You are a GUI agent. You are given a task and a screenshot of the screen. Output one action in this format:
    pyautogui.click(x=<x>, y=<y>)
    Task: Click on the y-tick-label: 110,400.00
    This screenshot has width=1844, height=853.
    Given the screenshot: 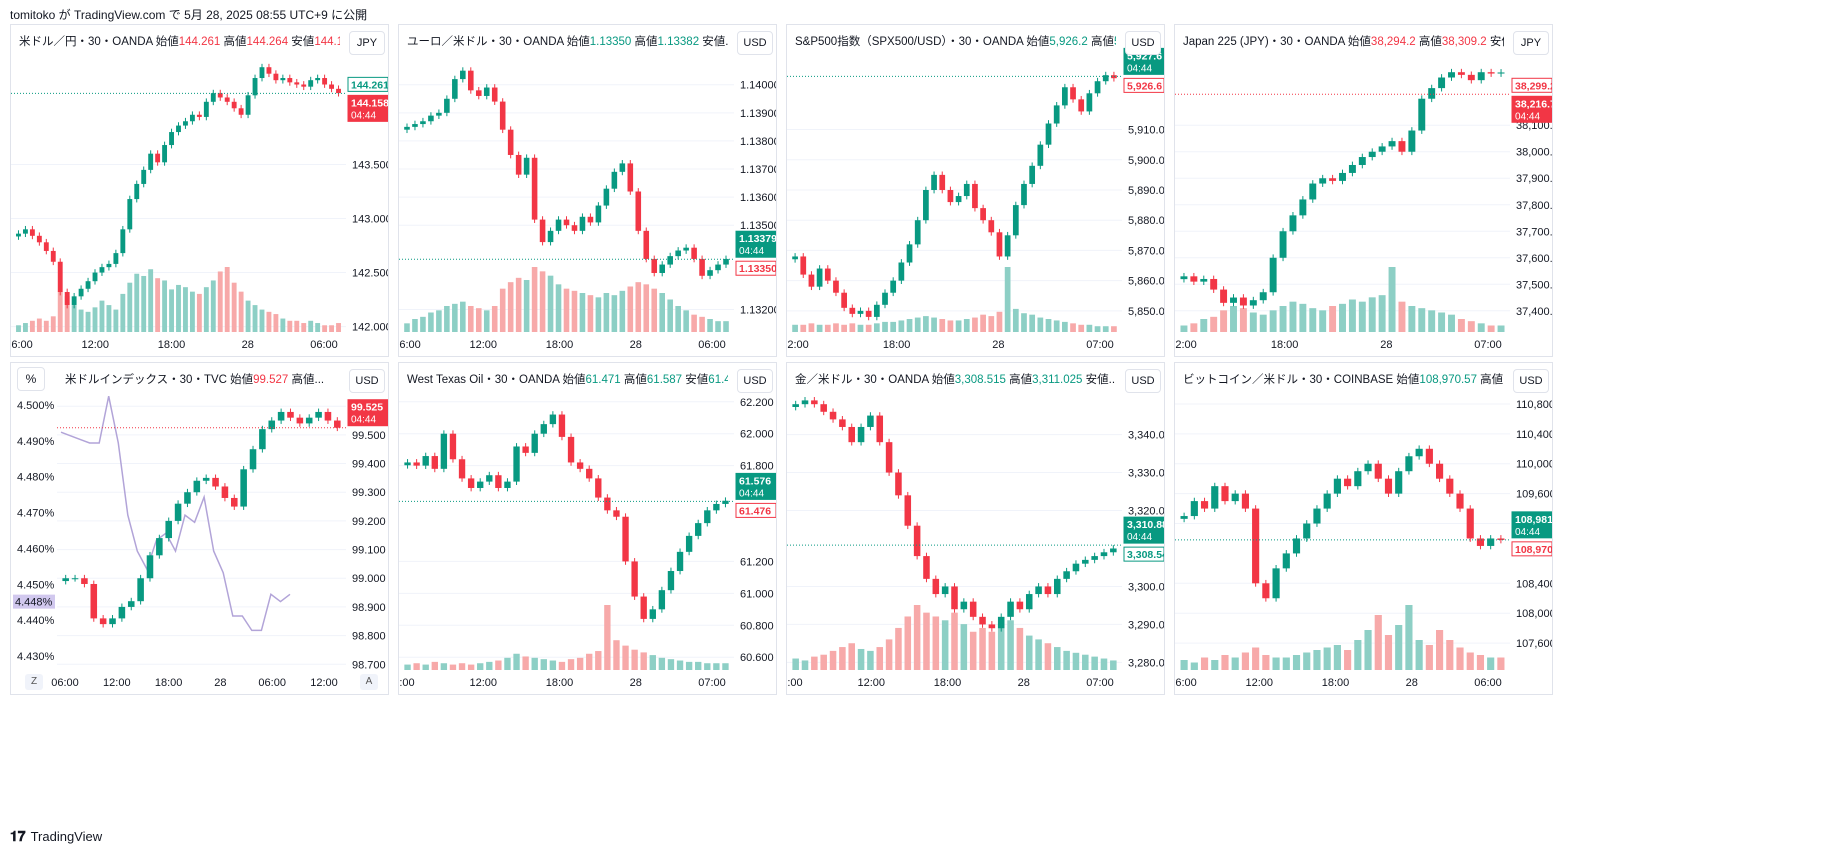 What is the action you would take?
    pyautogui.click(x=1534, y=435)
    